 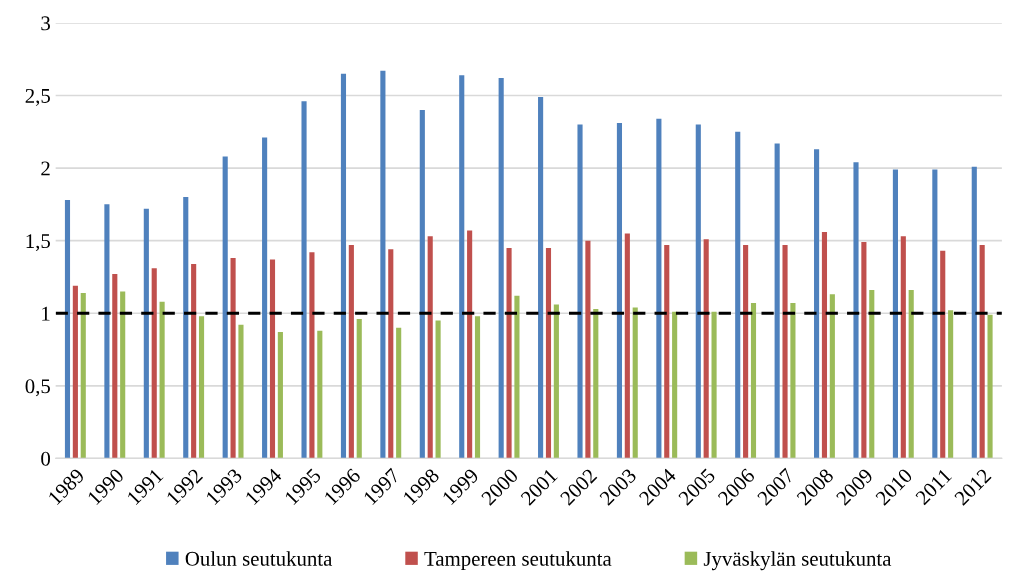 What do you see at coordinates (45, 458) in the screenshot?
I see `y-tick-label: 0` at bounding box center [45, 458].